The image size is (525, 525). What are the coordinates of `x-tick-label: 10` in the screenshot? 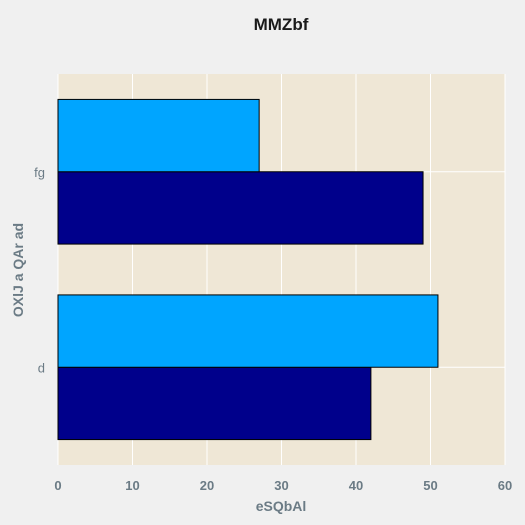 It's located at (132, 485).